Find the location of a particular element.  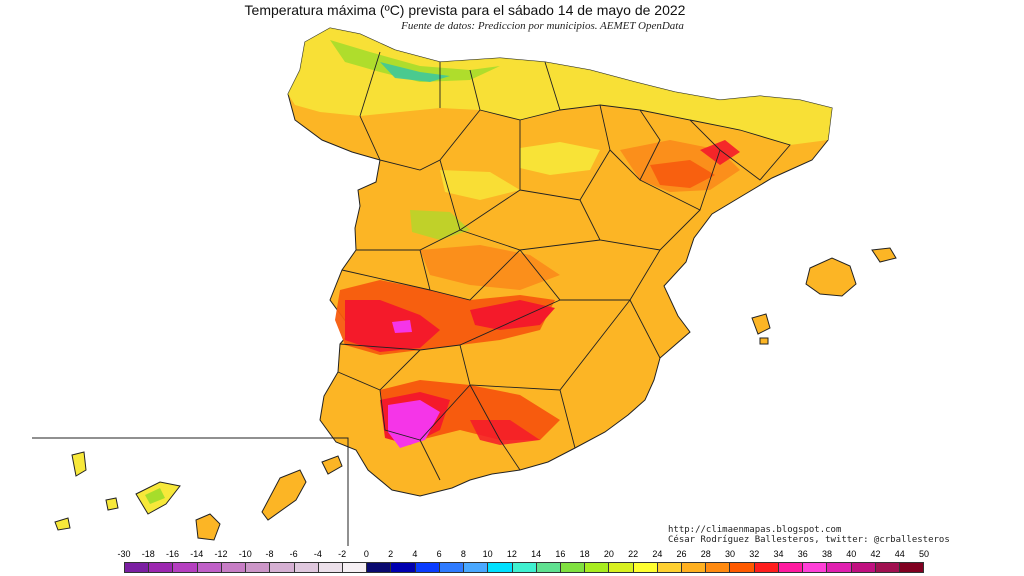

legend-tick-label: 28 is located at coordinates (705, 554).